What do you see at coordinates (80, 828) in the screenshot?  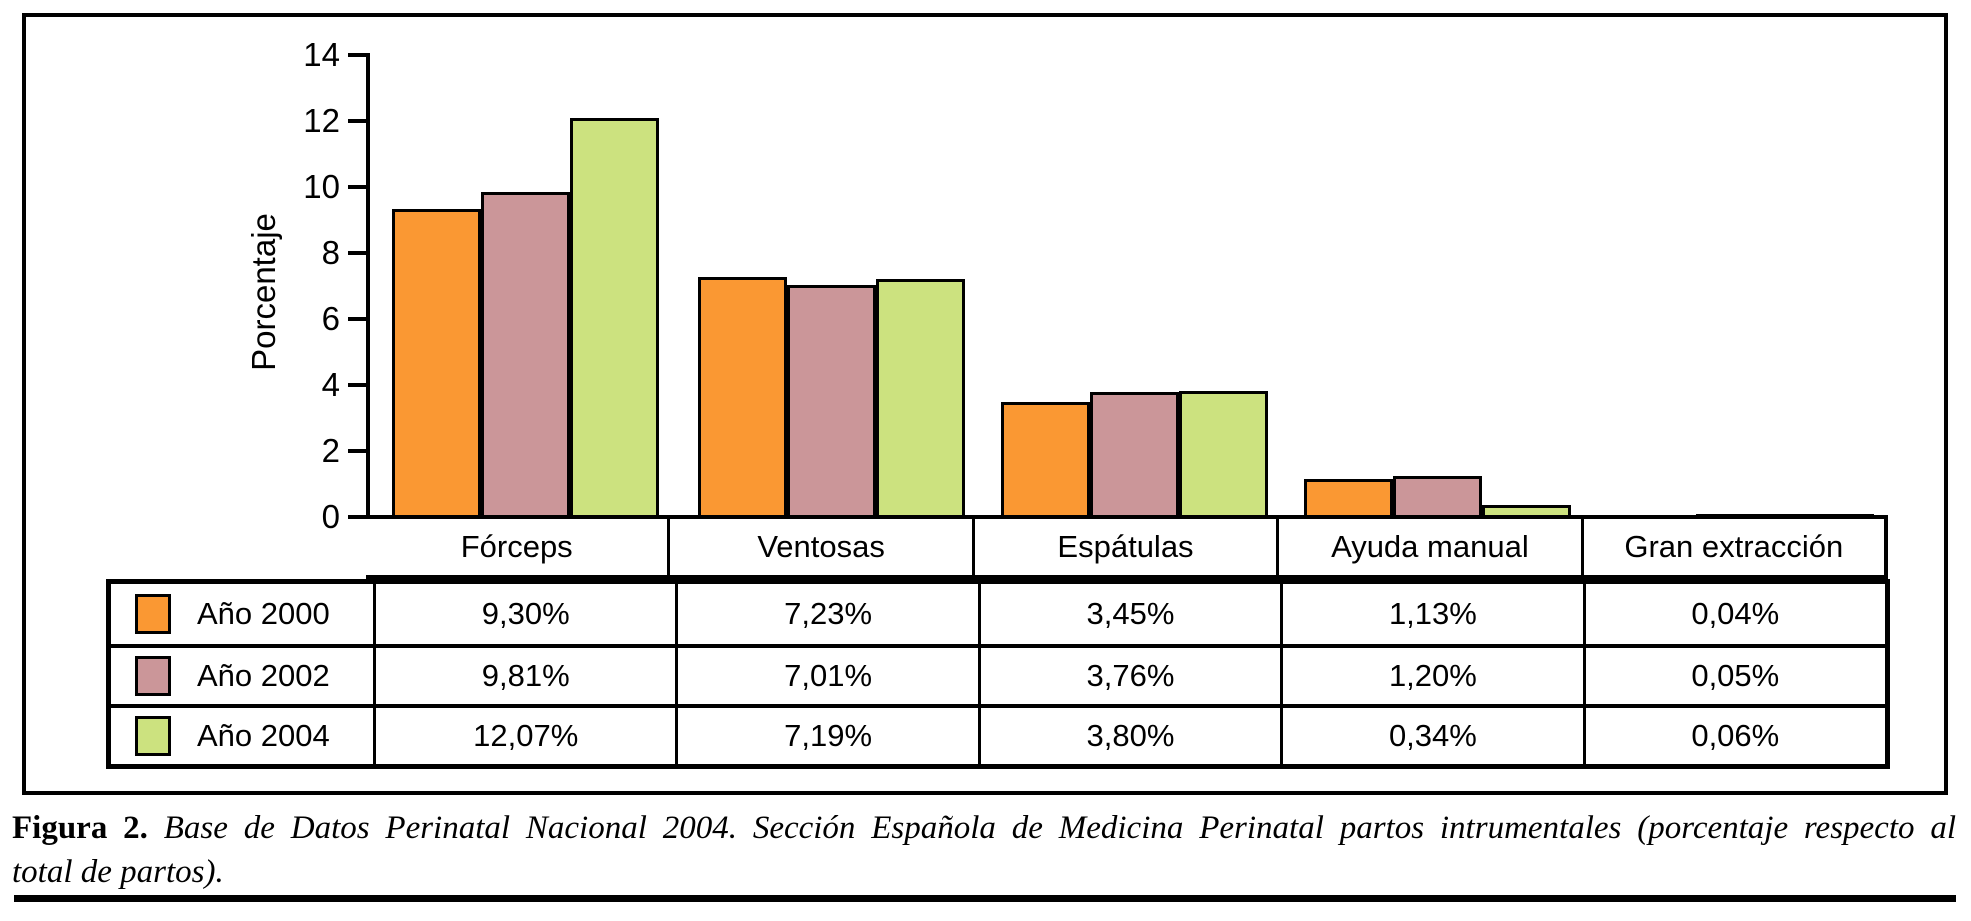 I see `caption-figure-label: Figura 2.` at bounding box center [80, 828].